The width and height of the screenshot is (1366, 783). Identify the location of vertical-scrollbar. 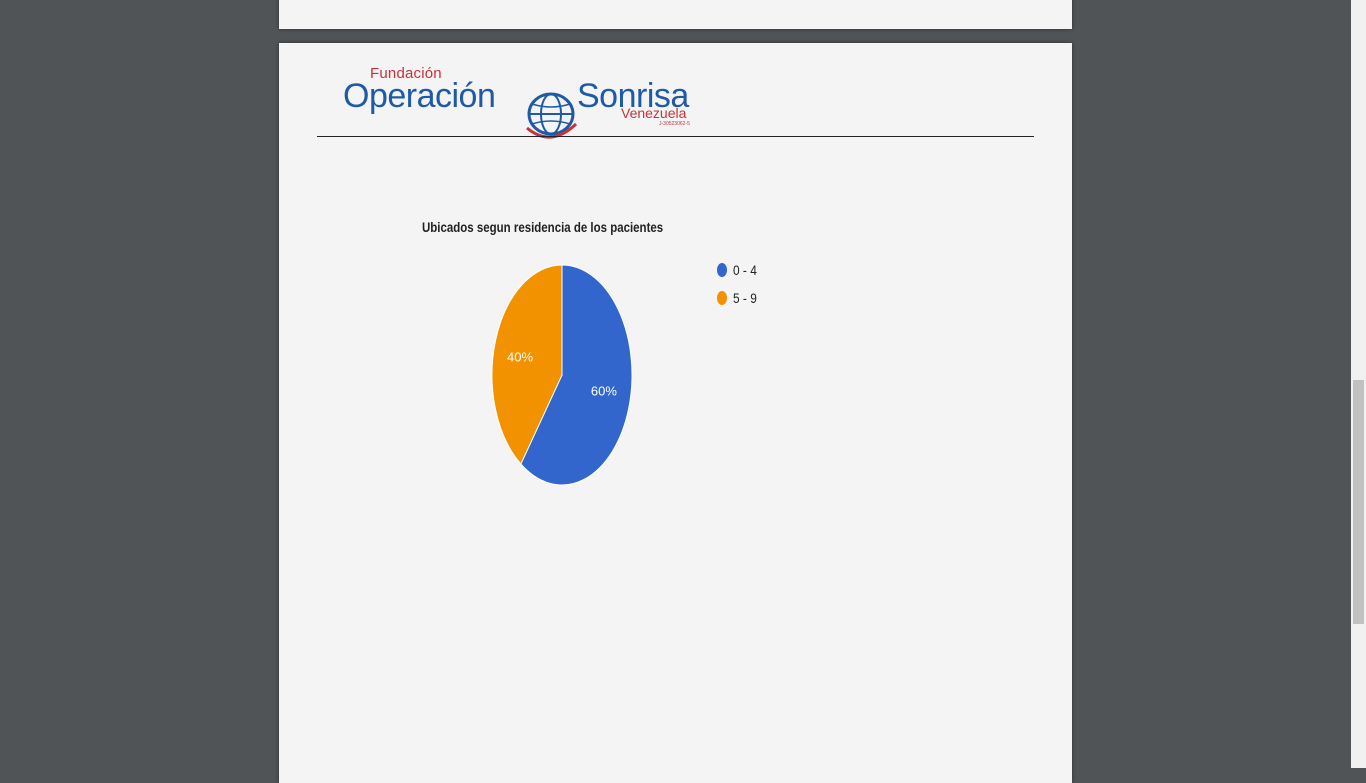
(1358, 384).